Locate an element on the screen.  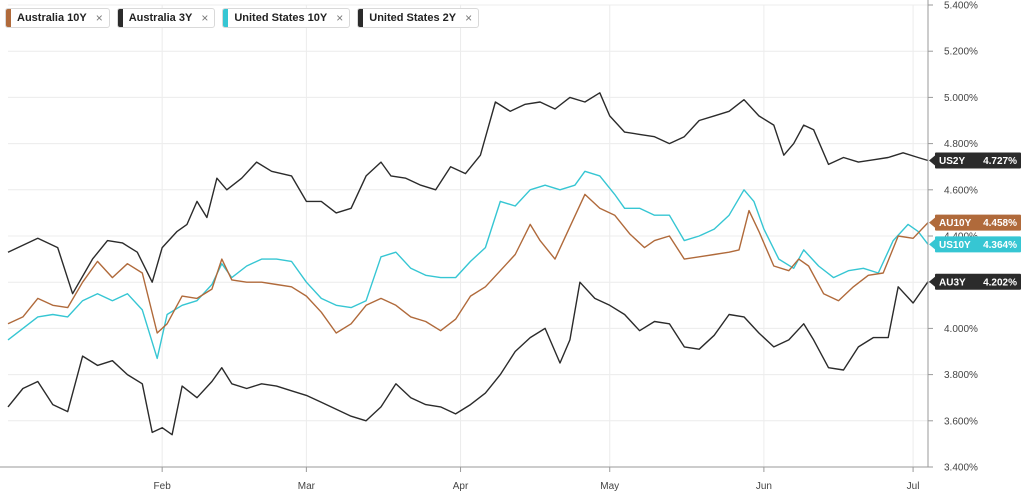
value-badge-au10y: AU10Y 4.458% is located at coordinates (975, 222).